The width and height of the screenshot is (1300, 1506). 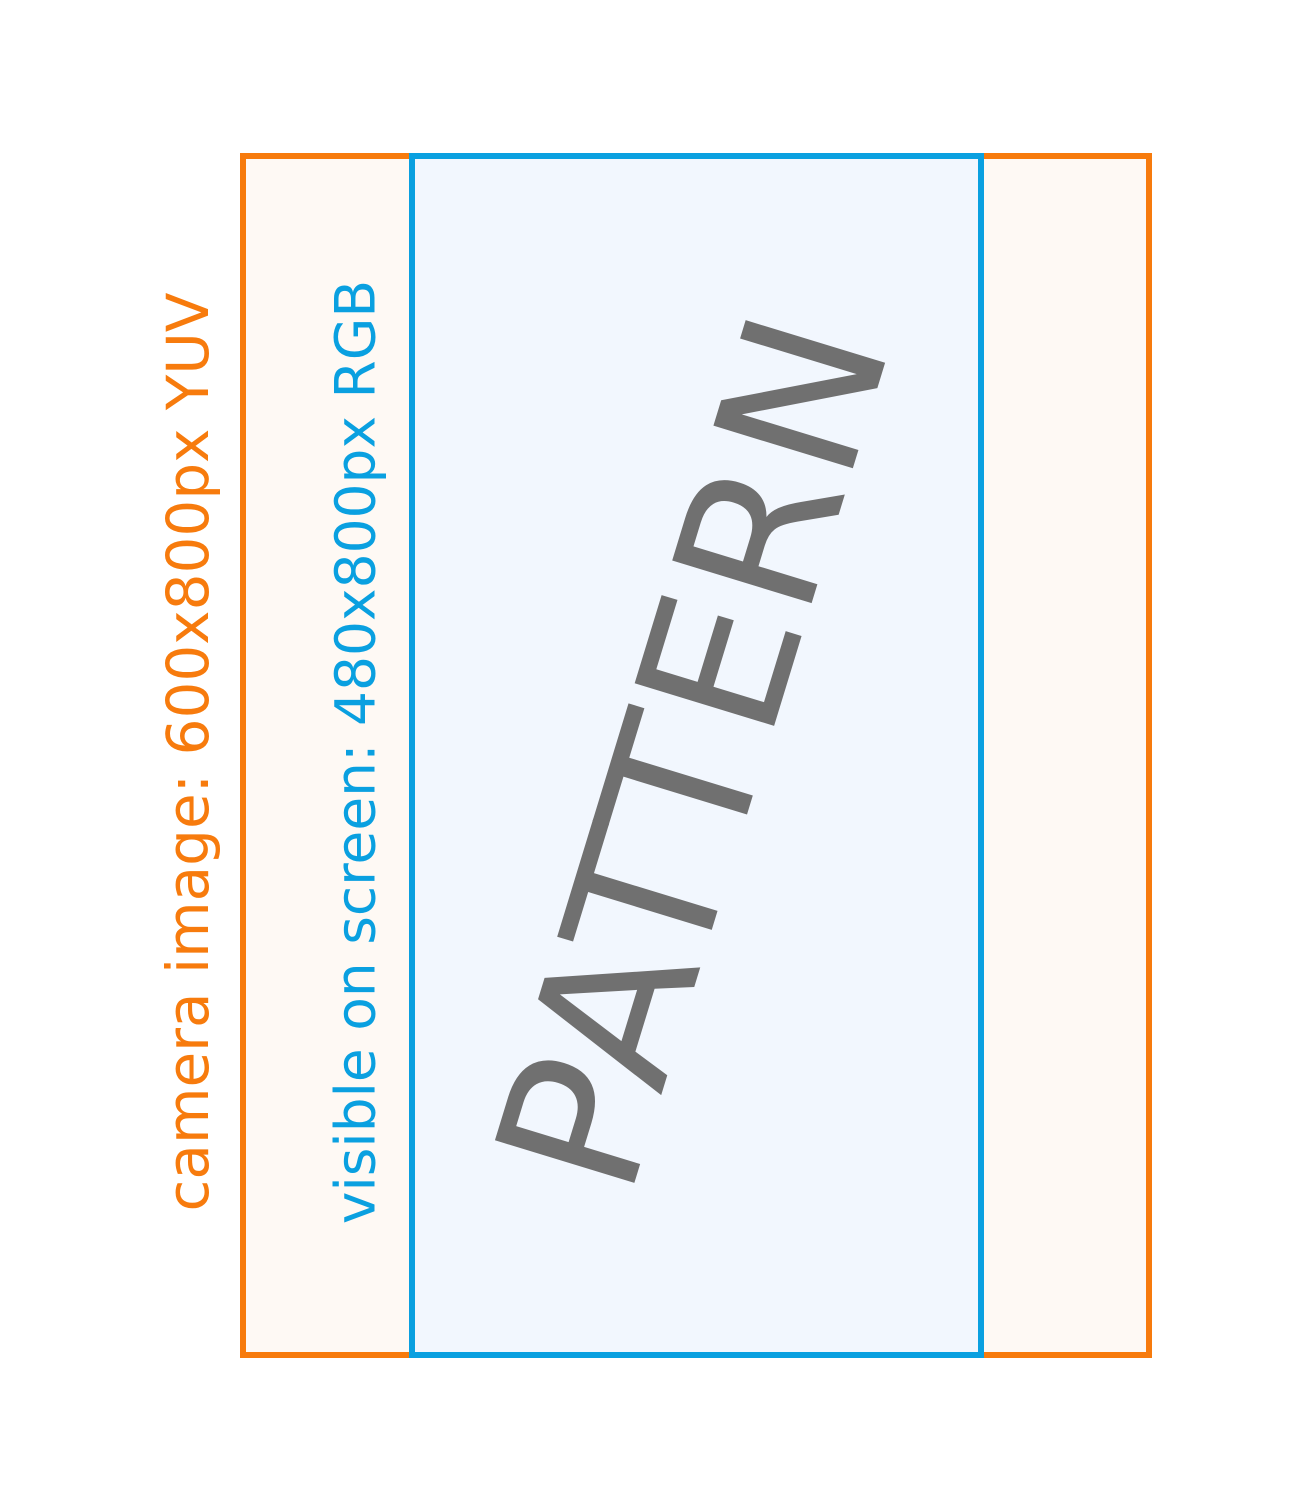 I want to click on visible-screen-label: visible on screen: 480x800px RGB, so click(x=355, y=752).